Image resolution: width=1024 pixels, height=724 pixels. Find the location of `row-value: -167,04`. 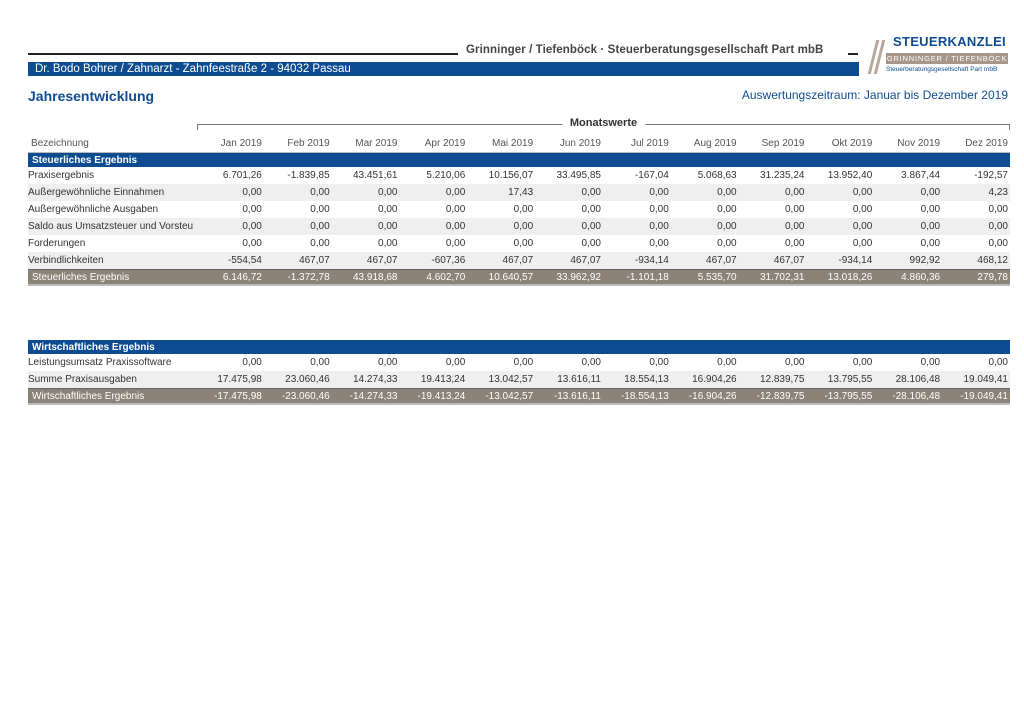

row-value: -167,04 is located at coordinates (651, 175).